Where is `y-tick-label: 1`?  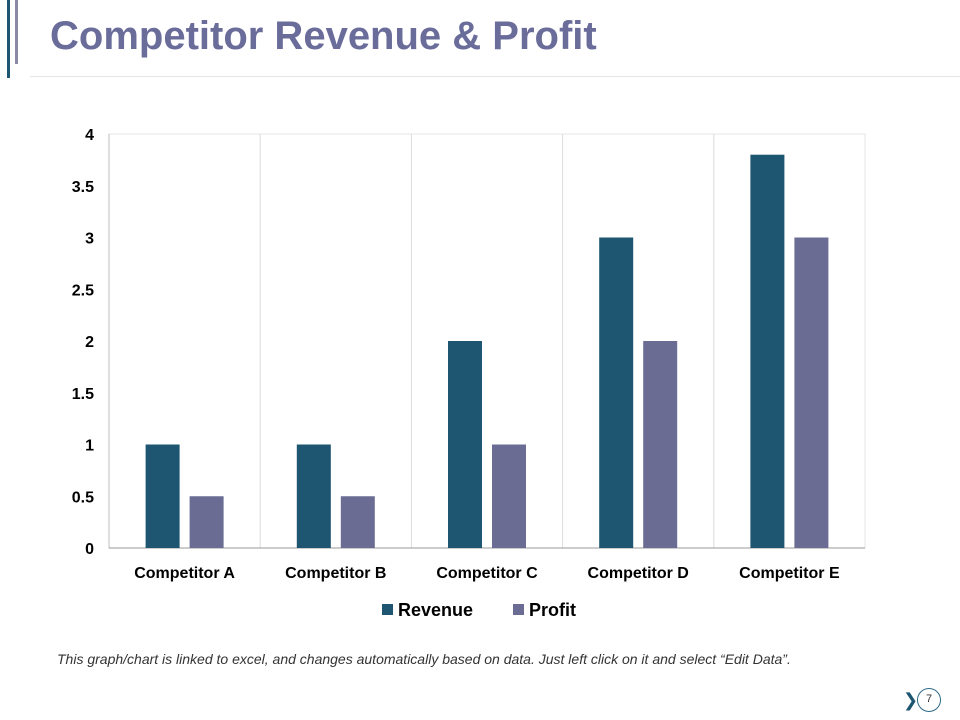
y-tick-label: 1 is located at coordinates (89, 446).